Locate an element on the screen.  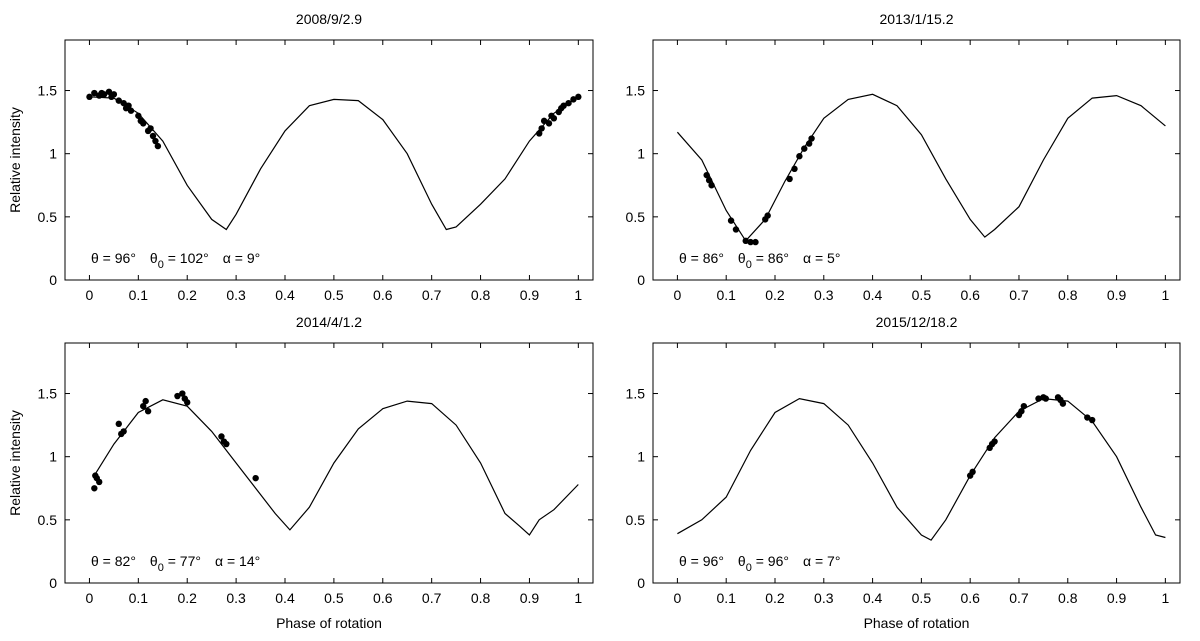
parameter-annotation: θ = 96° θ0 = 102° α = 9° is located at coordinates (175, 260).